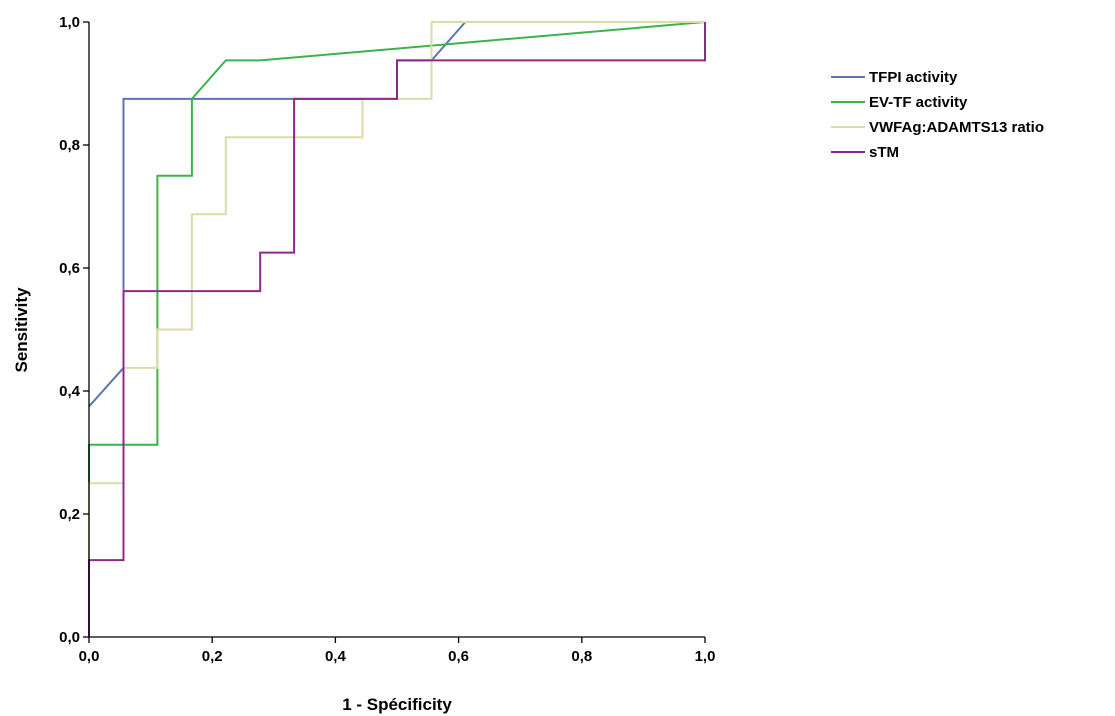 This screenshot has width=1115, height=716. Describe the element at coordinates (69, 145) in the screenshot. I see `y-tick-label: 0,8` at that location.